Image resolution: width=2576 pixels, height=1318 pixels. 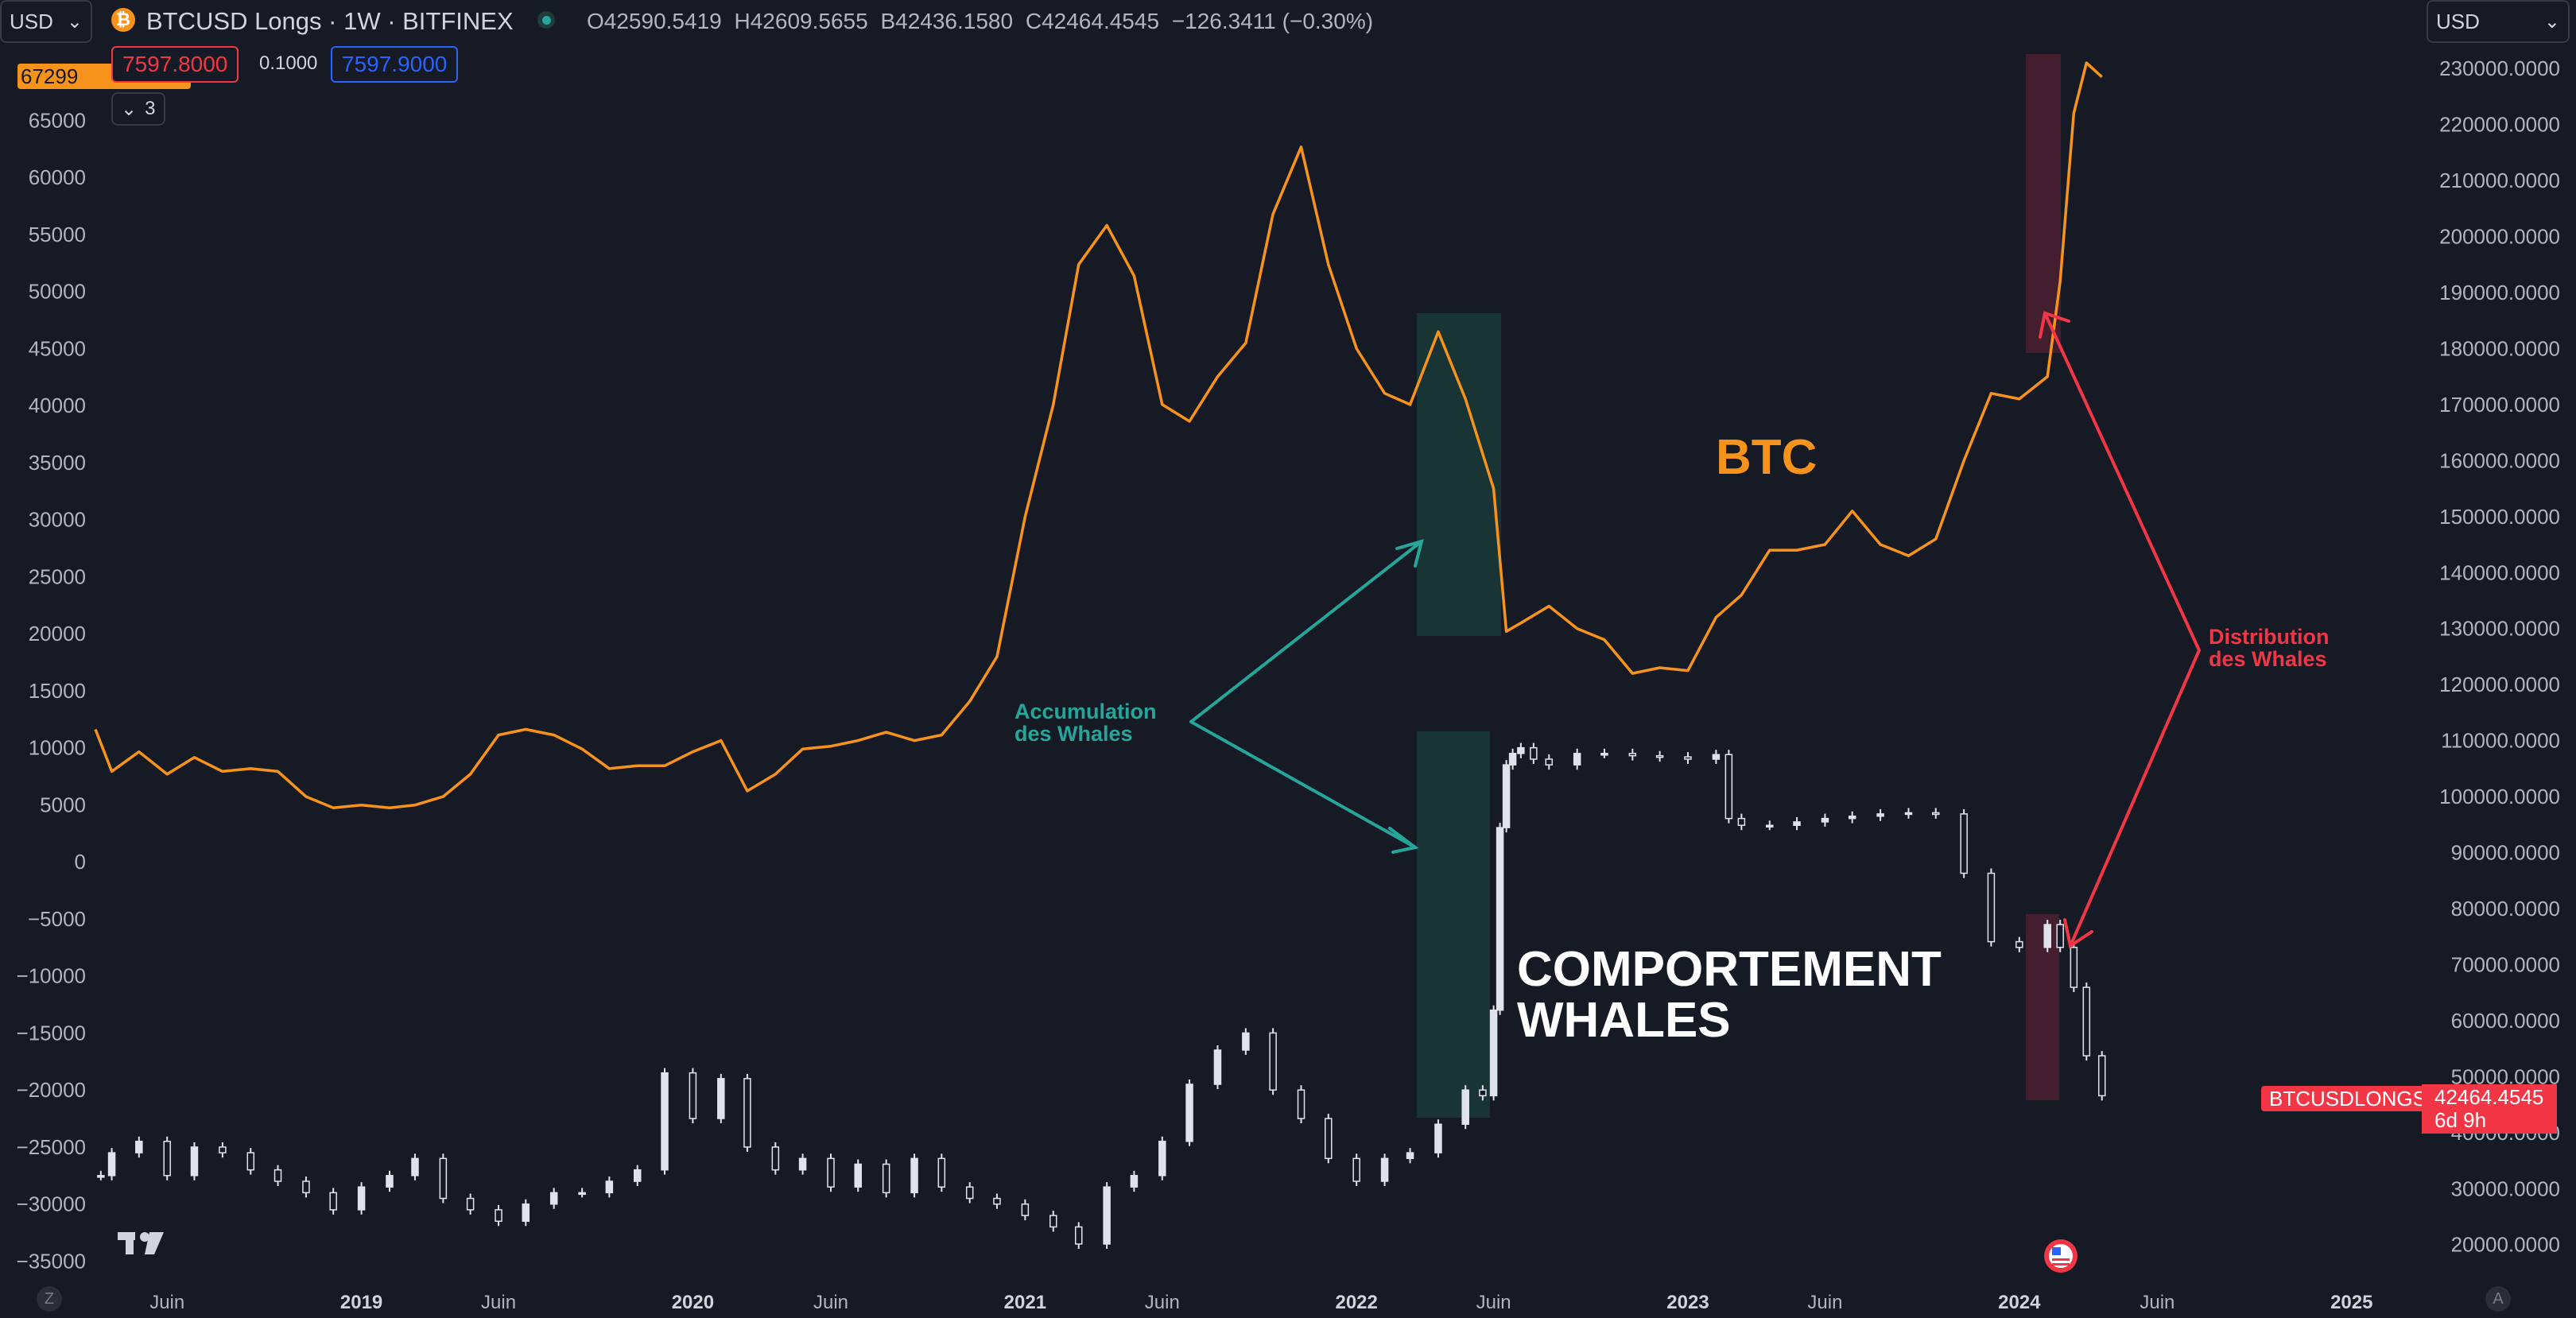 What do you see at coordinates (330, 21) in the screenshot?
I see `symbol-title: BTCUSD Longs · 1W · BITFINEX` at bounding box center [330, 21].